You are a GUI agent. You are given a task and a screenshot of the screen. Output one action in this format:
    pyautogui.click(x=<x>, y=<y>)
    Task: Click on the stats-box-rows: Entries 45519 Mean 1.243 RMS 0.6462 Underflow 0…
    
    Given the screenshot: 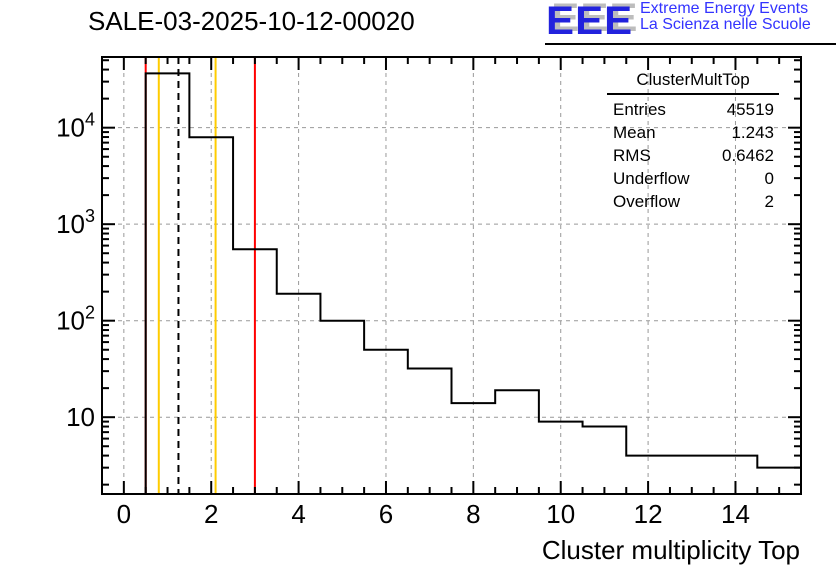 What is the action you would take?
    pyautogui.click(x=693, y=154)
    